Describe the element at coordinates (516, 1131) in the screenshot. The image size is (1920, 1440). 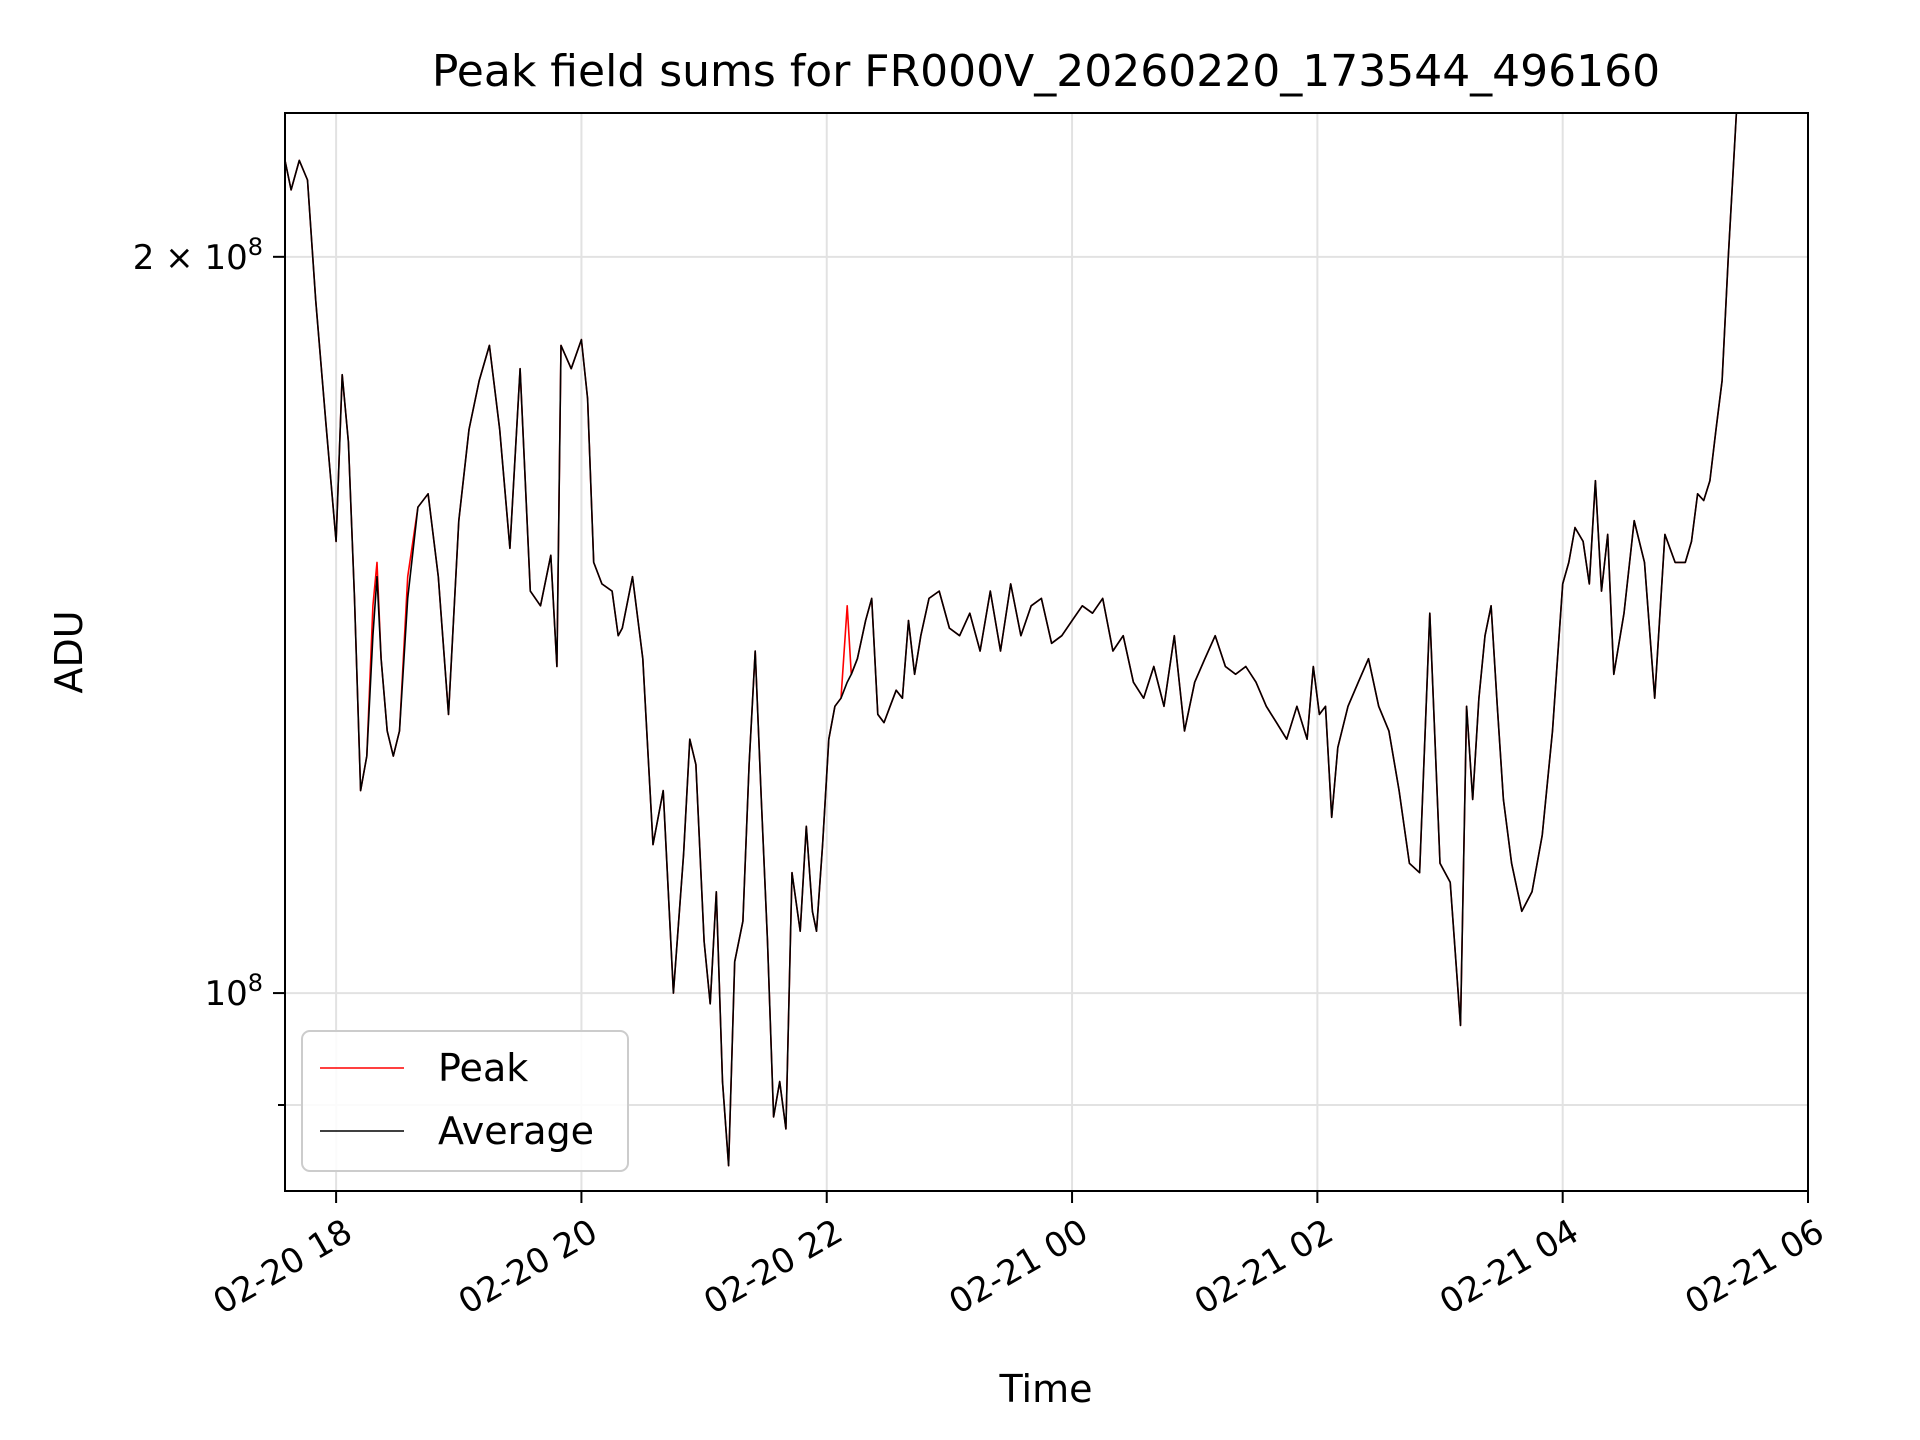
I see `legend-label-average: Average` at that location.